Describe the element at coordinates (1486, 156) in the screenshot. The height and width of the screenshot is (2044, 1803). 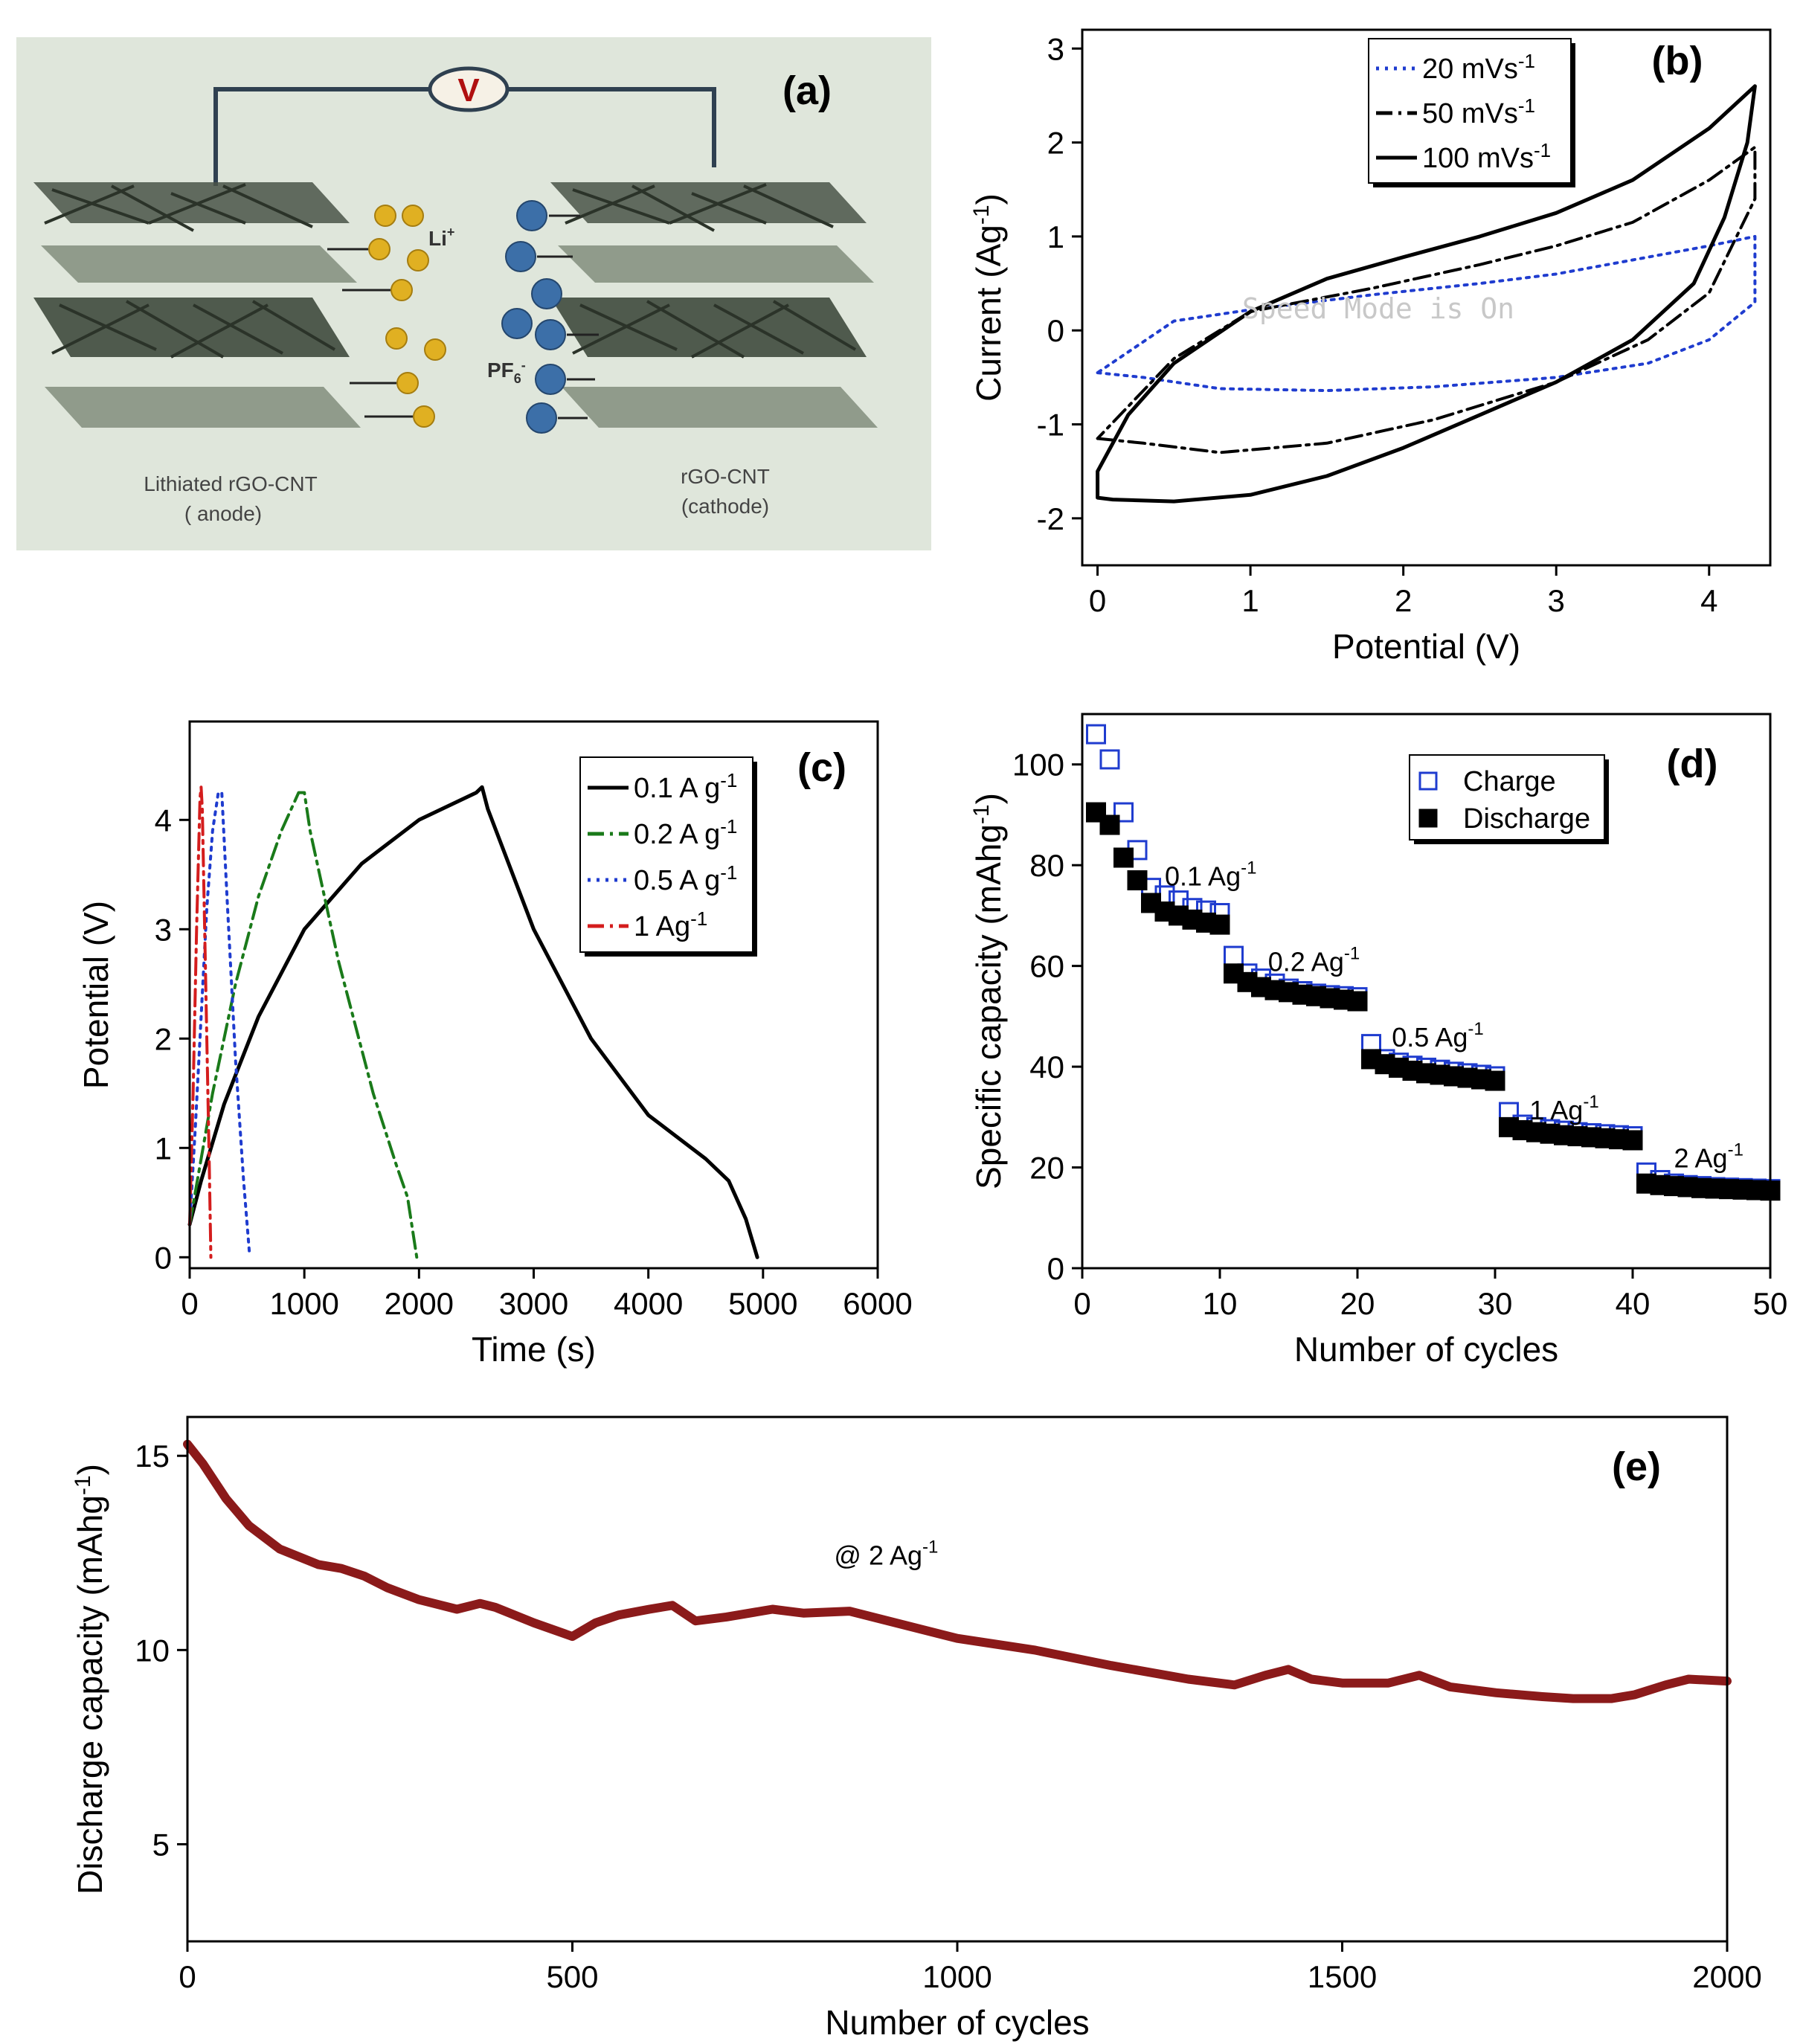
I see `legend-entry: 100 mVs-1` at that location.